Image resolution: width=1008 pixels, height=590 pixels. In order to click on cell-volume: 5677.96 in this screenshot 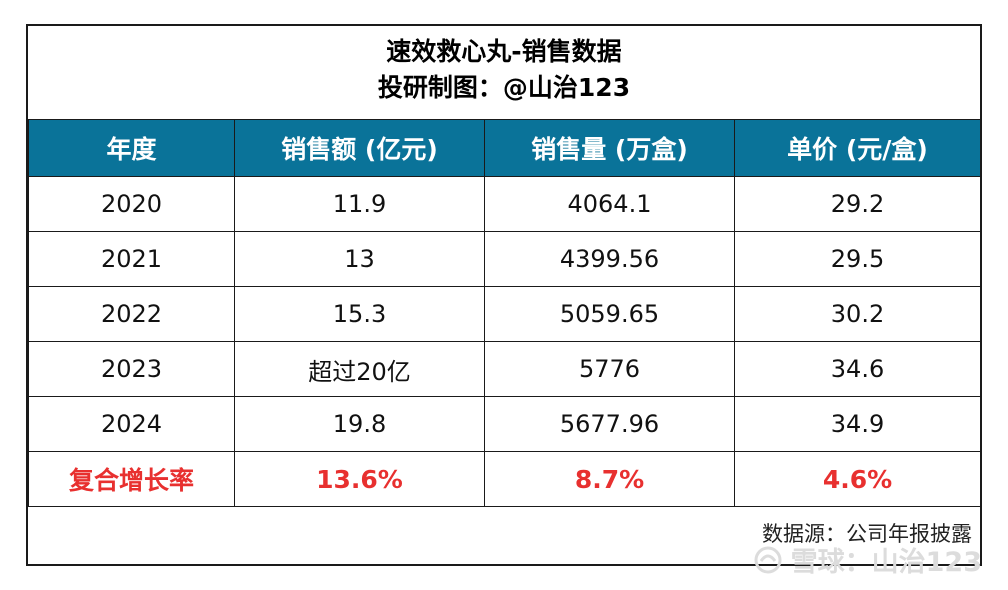, I will do `click(609, 424)`.